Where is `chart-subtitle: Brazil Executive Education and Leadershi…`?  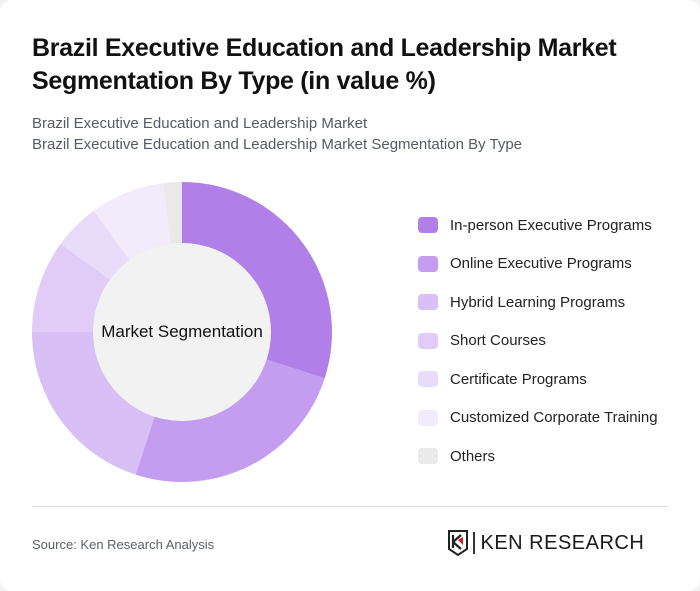
chart-subtitle: Brazil Executive Education and Leadershi… is located at coordinates (352, 134).